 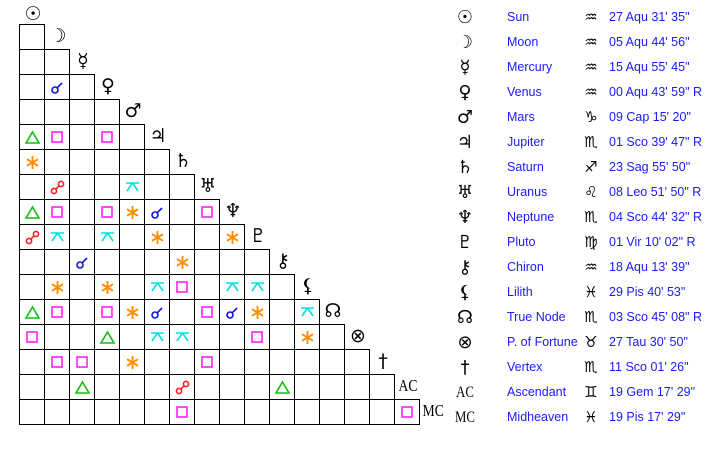 What do you see at coordinates (107, 262) in the screenshot?
I see `grid-cell-chiron-venus` at bounding box center [107, 262].